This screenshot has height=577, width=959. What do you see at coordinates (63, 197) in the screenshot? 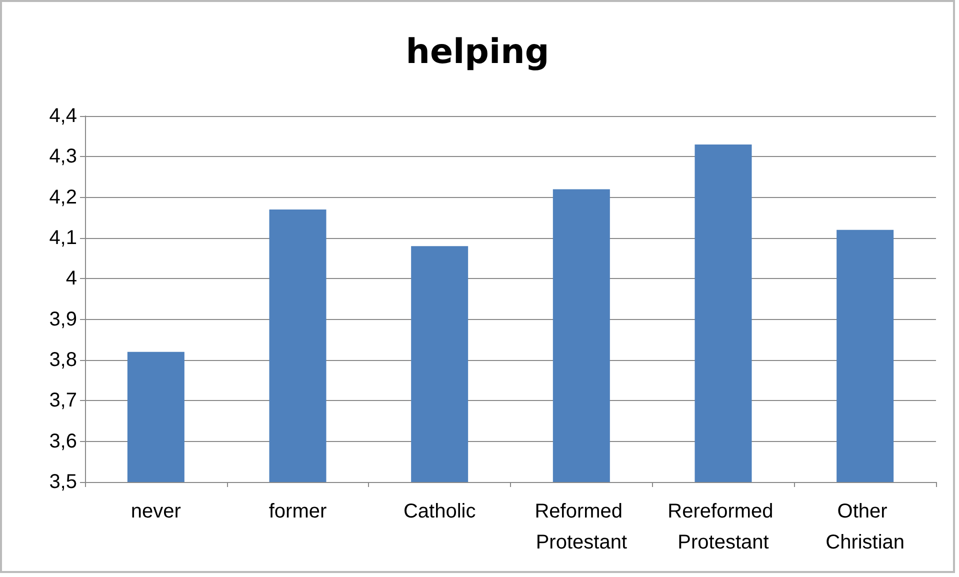
I see `y-tick-label: 4,2` at bounding box center [63, 197].